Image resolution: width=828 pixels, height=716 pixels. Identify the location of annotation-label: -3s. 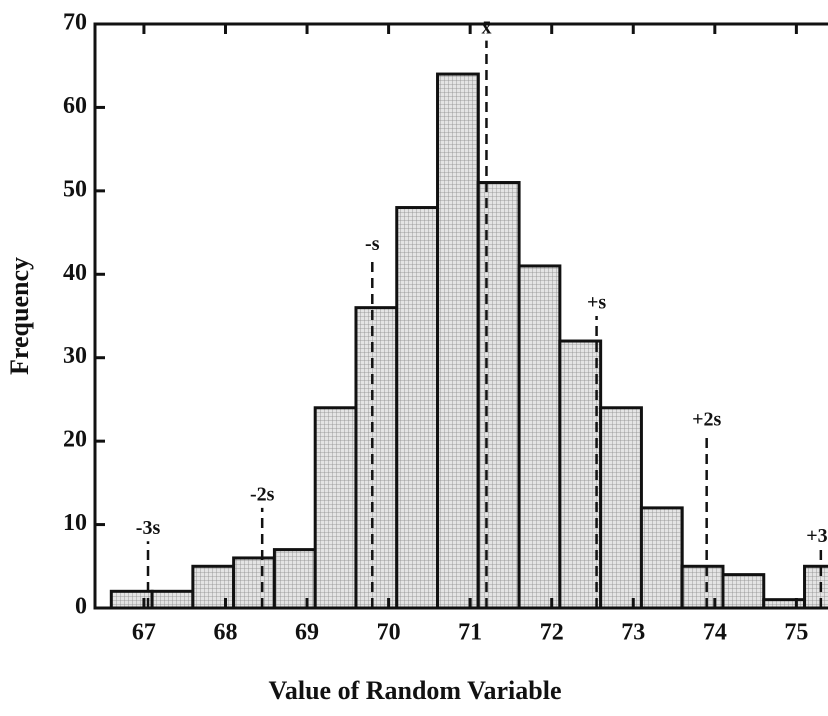
(148, 528).